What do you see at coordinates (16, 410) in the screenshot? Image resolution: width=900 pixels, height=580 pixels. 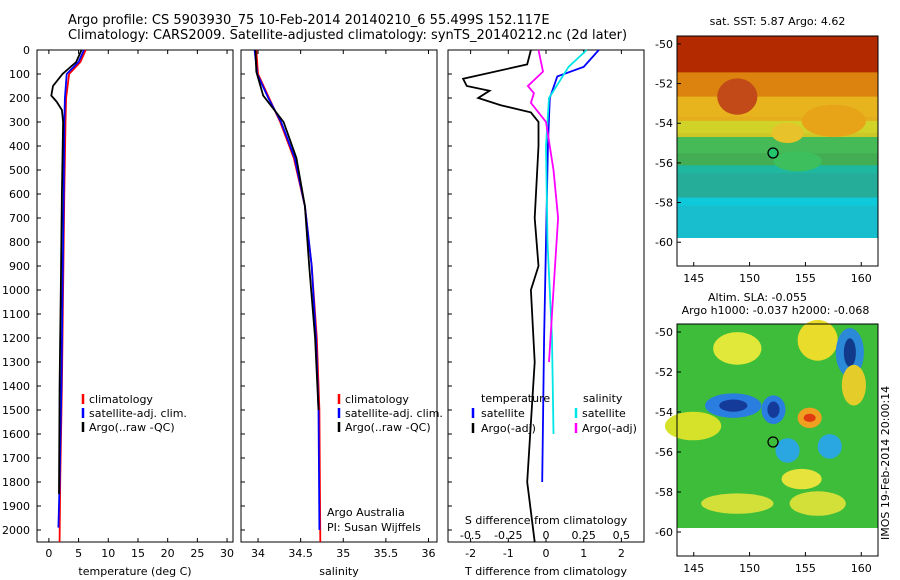 I see `depth-tick-label: 1500` at bounding box center [16, 410].